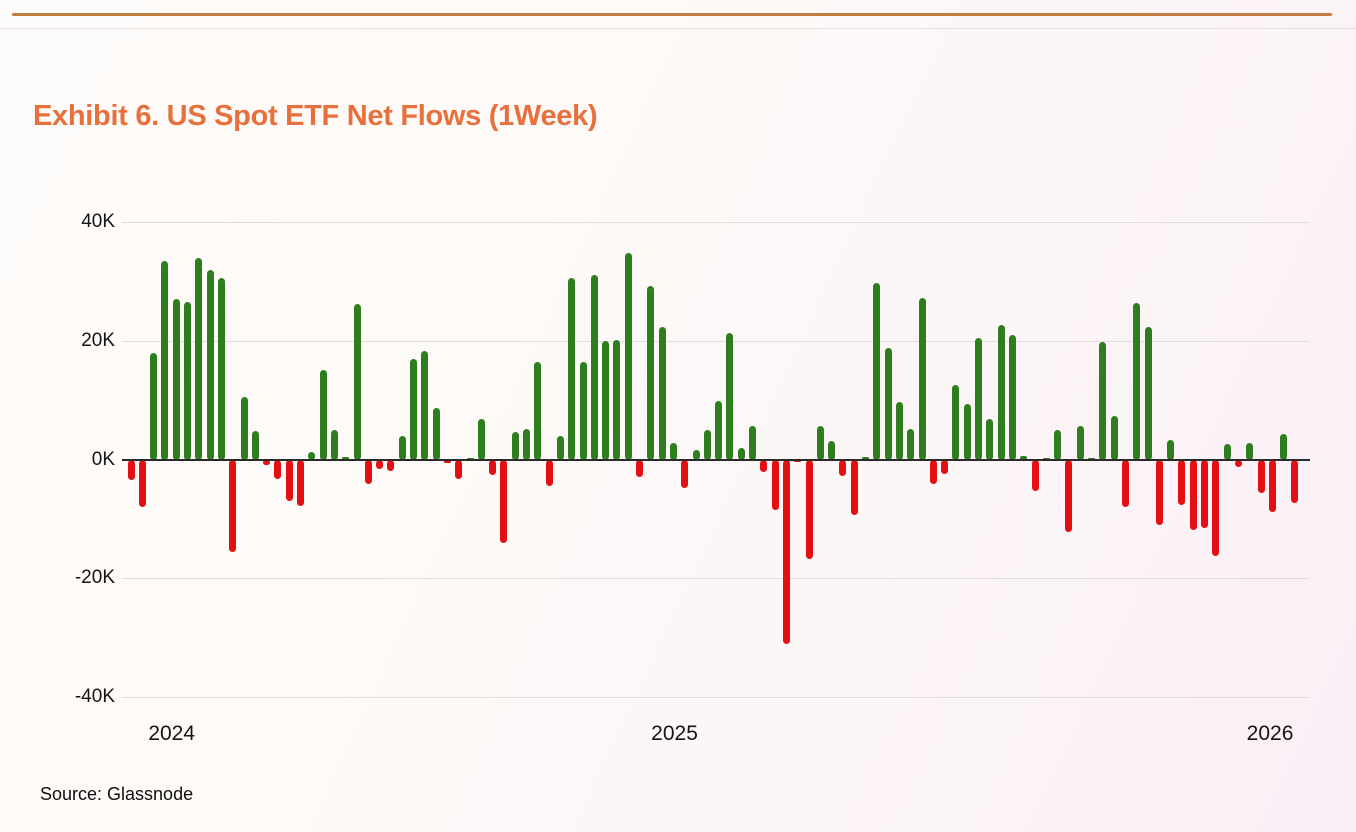 The height and width of the screenshot is (832, 1356). I want to click on x-axis-year-label: 2024, so click(172, 733).